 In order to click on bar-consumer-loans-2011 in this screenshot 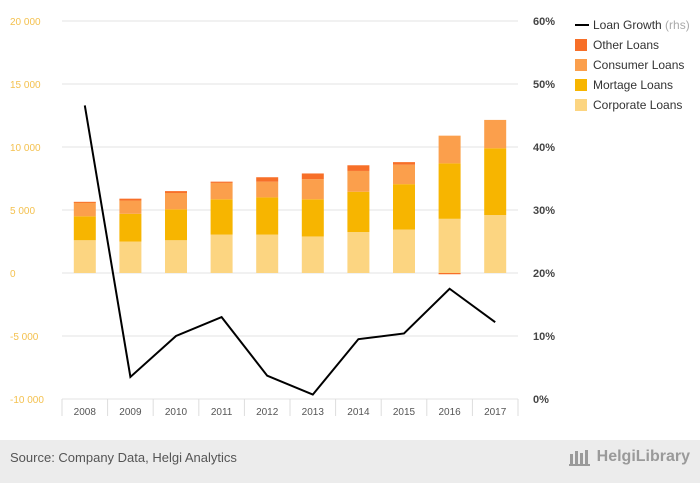, I will do `click(221, 191)`.